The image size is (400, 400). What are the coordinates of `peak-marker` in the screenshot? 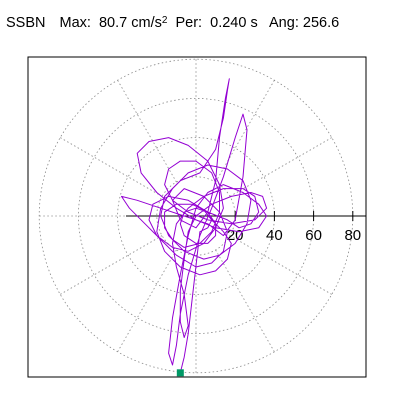 It's located at (180, 373).